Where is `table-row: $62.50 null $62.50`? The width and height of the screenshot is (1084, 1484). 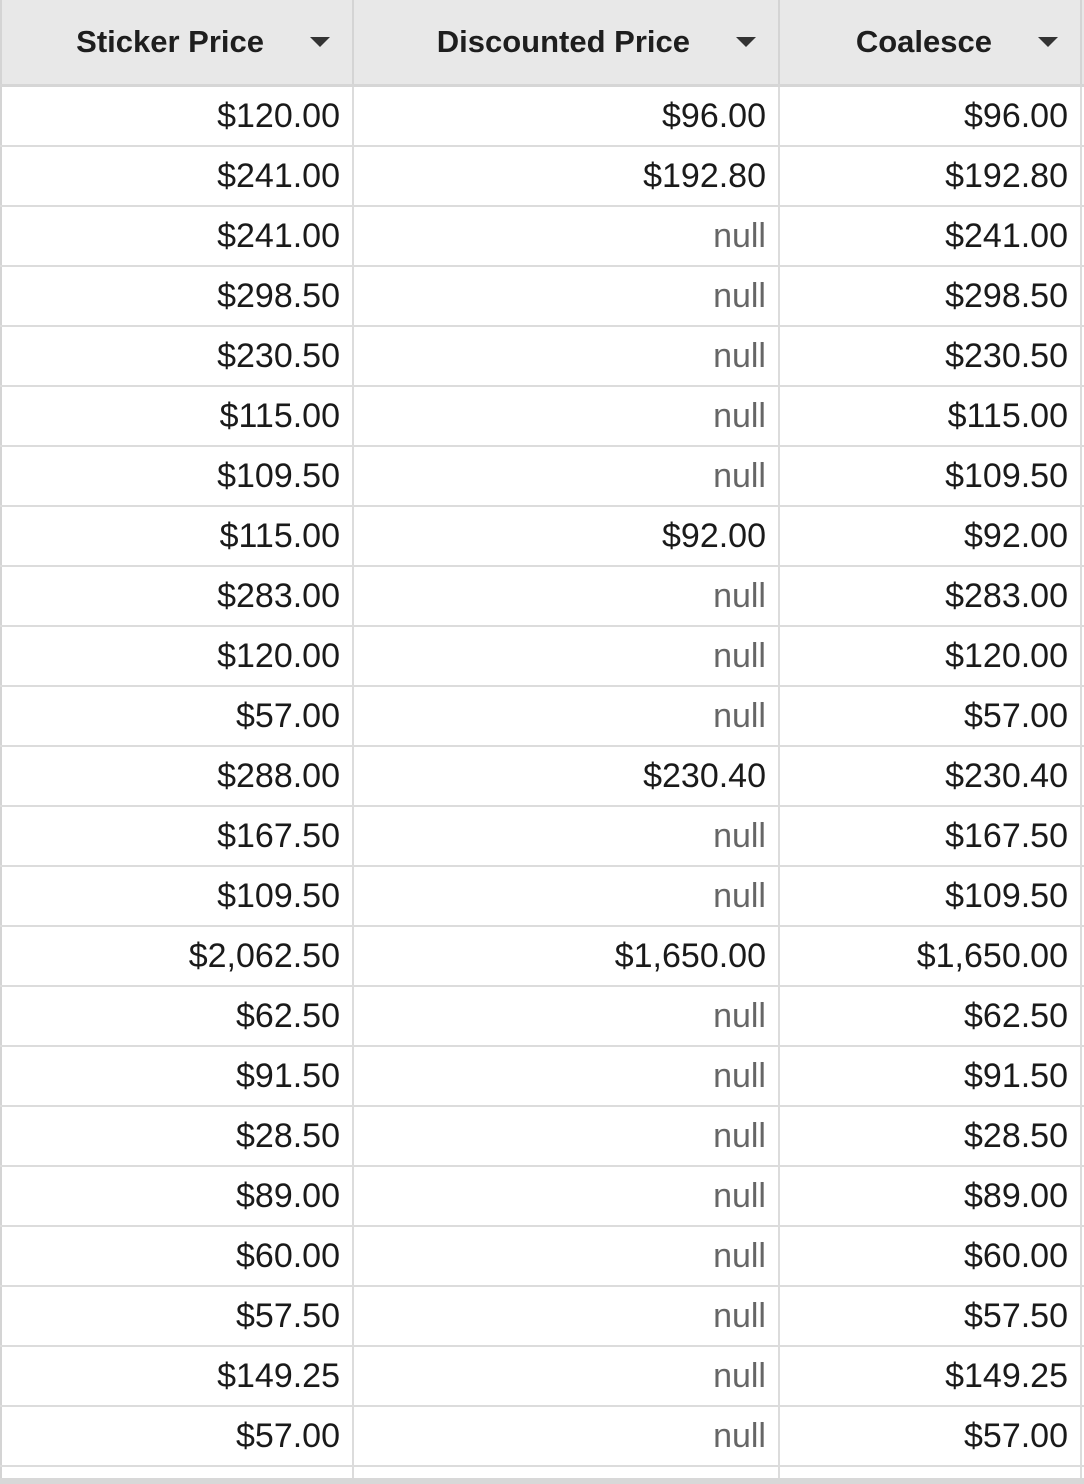
table-row: $62.50 null $62.50 is located at coordinates (542, 1017).